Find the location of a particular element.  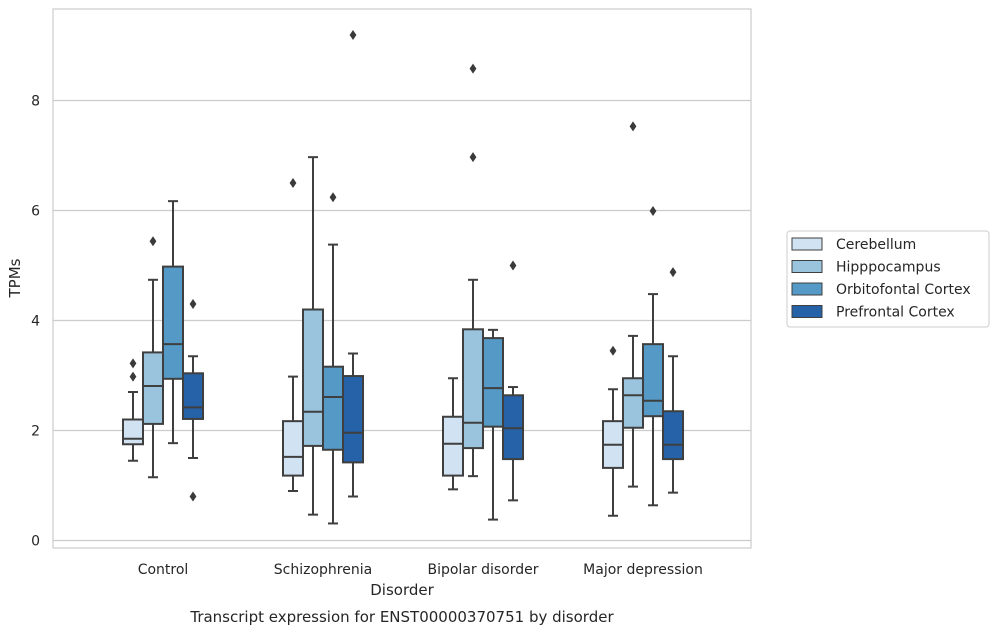

y-tick-label: 6 is located at coordinates (35, 212).